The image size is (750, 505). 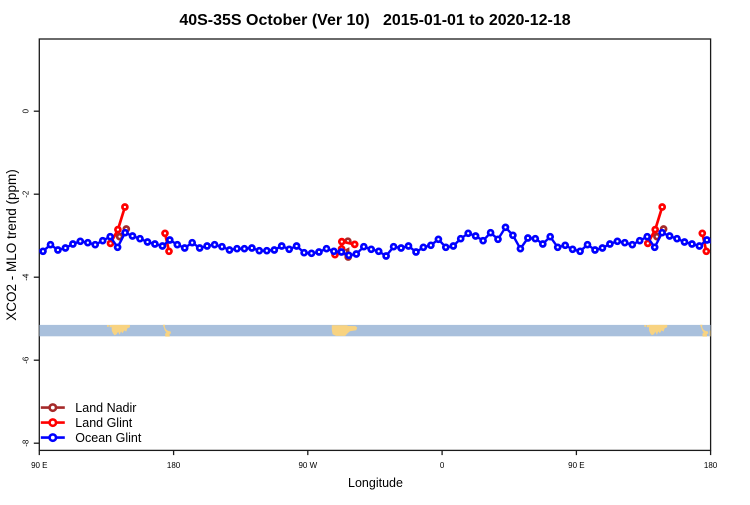 What do you see at coordinates (11, 245) in the screenshot?
I see `svg-text: XCO2 - MLO trend (ppm)` at bounding box center [11, 245].